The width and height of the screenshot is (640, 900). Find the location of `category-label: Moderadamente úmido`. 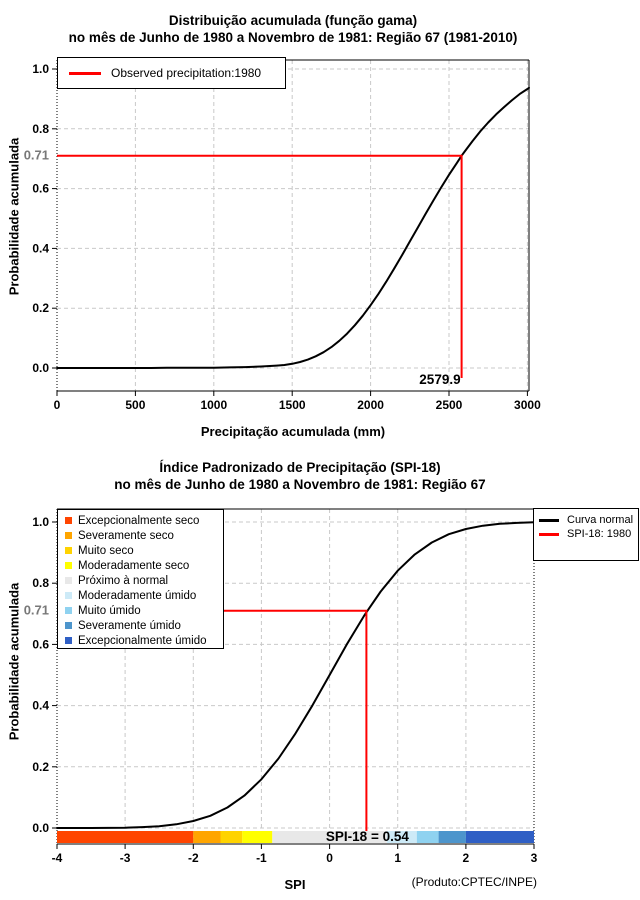

category-label: Moderadamente úmido is located at coordinates (137, 595).